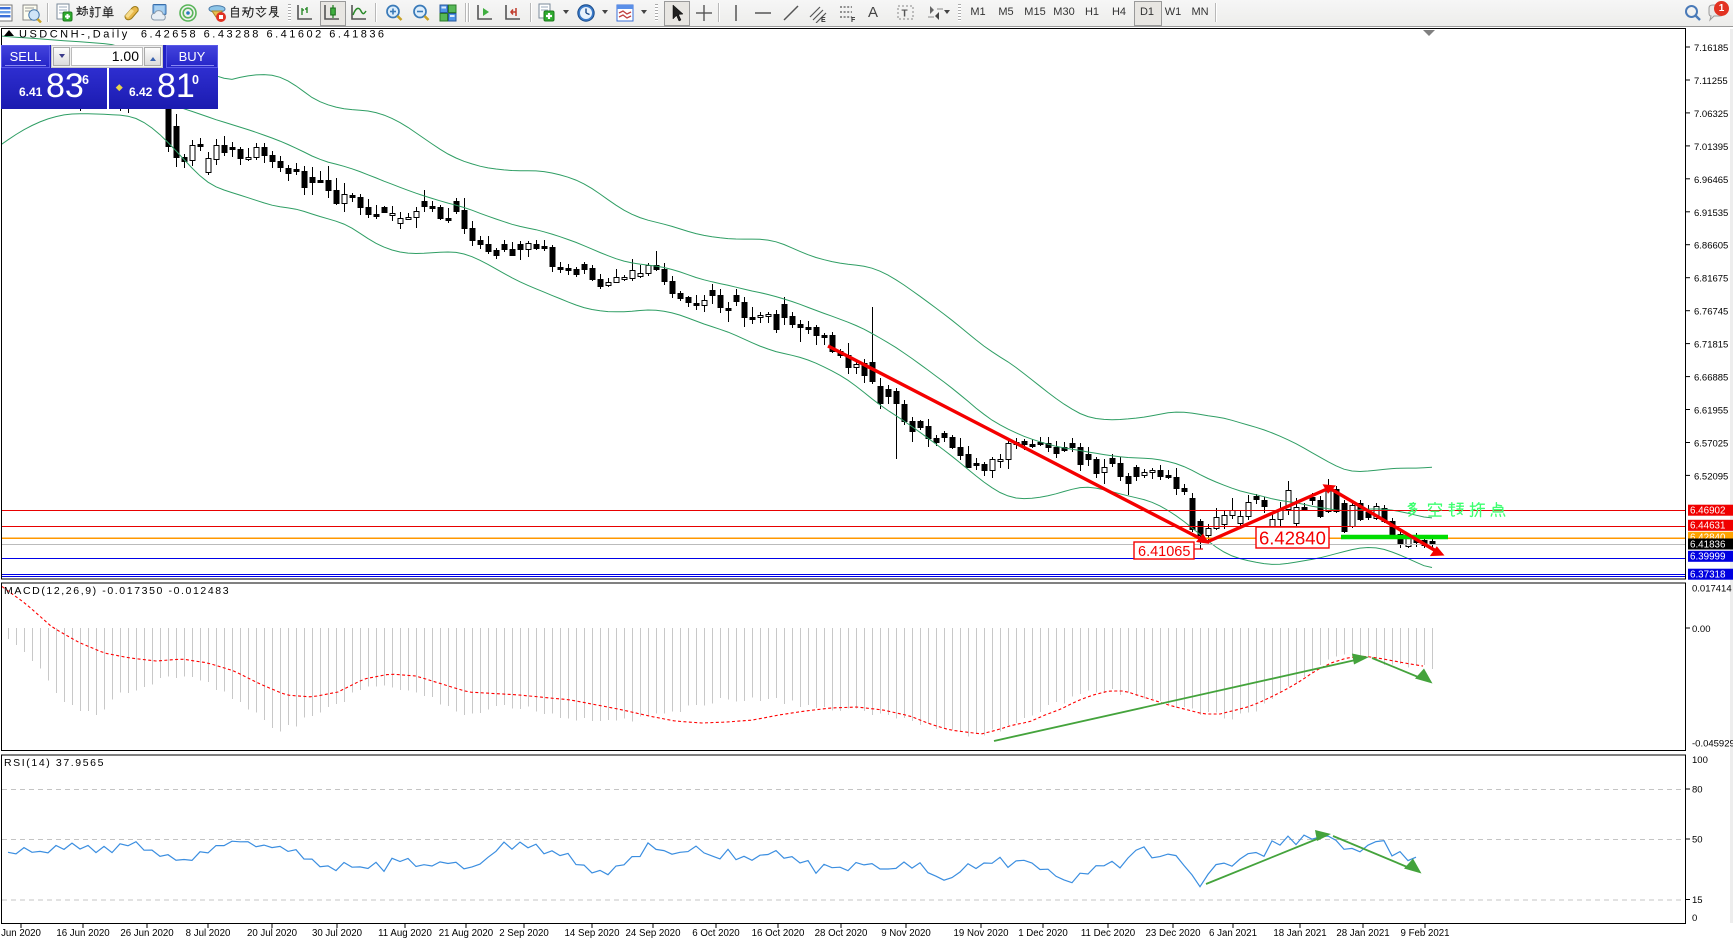  I want to click on svg-text: 1 Dec 2020, so click(1043, 933).